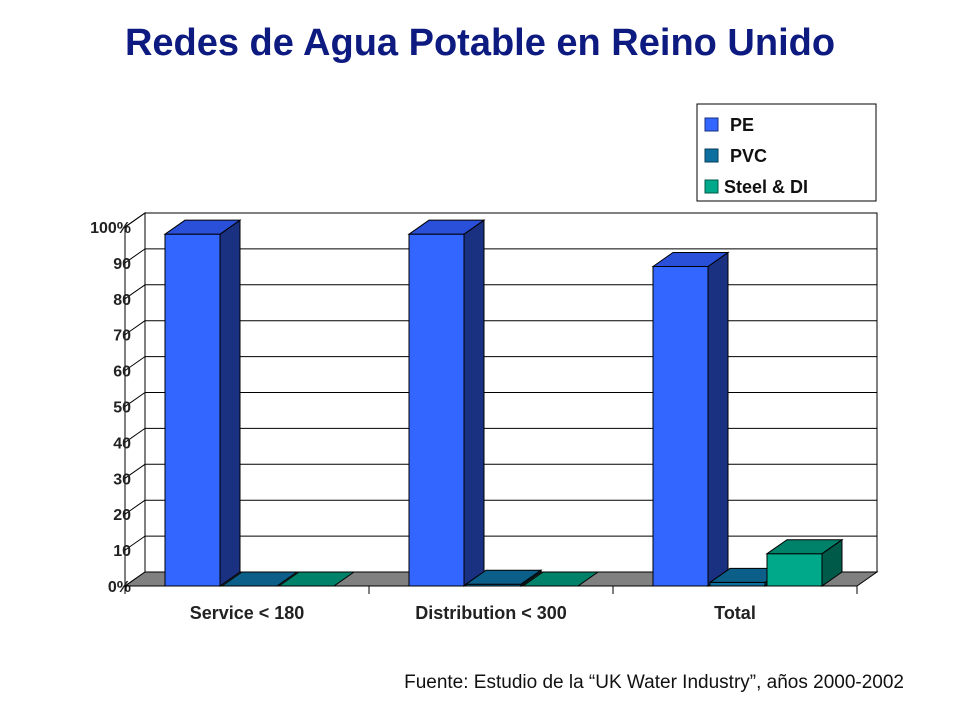  Describe the element at coordinates (735, 613) in the screenshot. I see `x-tick-label: Total` at that location.